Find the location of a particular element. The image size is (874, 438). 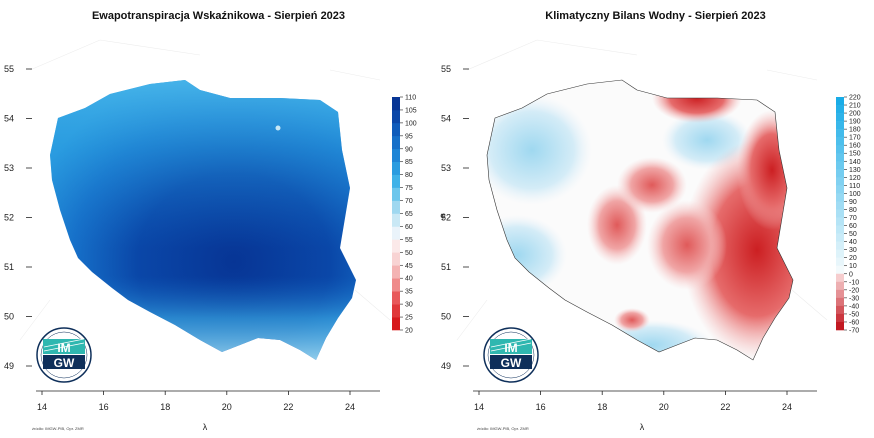

left-credit: źródło: IMGW-PIB, Opr. ZMR is located at coordinates (58, 428).